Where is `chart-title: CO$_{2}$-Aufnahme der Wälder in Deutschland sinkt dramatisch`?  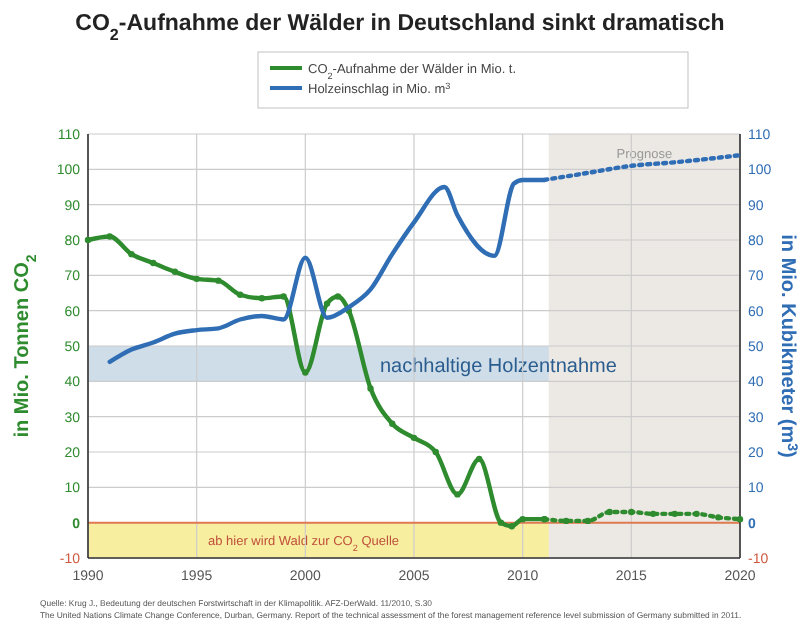 chart-title: CO$_{2}$-Aufnahme der Wälder in Deutschland sinkt dramatisch is located at coordinates (400, 27).